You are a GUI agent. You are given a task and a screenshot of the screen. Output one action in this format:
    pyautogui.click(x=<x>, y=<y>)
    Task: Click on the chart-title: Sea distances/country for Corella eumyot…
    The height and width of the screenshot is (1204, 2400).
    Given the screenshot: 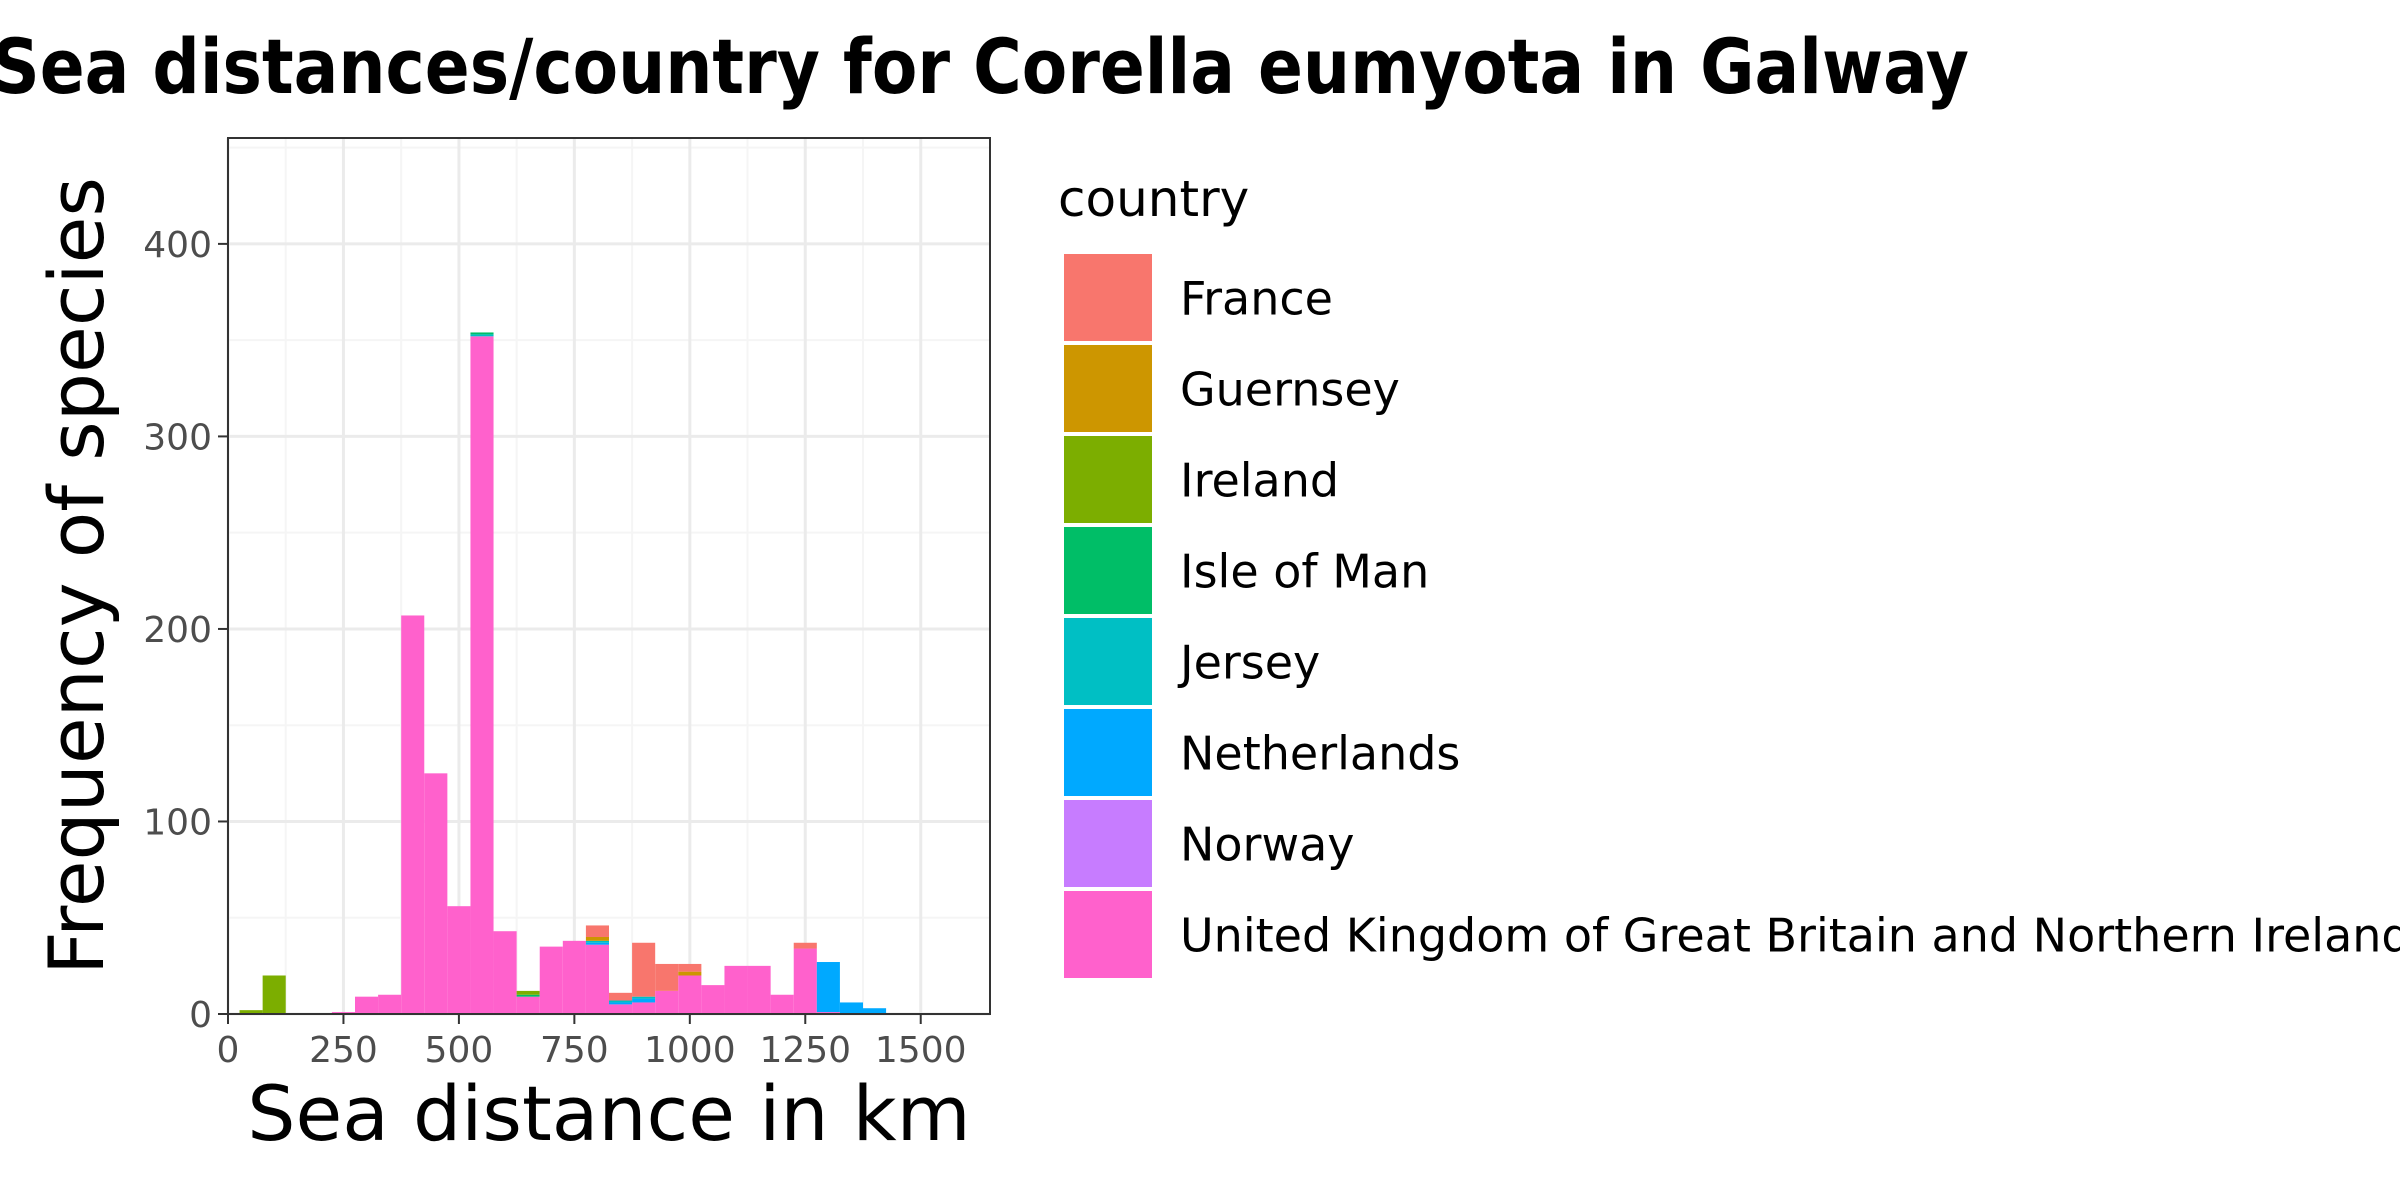 What is the action you would take?
    pyautogui.click(x=984, y=66)
    